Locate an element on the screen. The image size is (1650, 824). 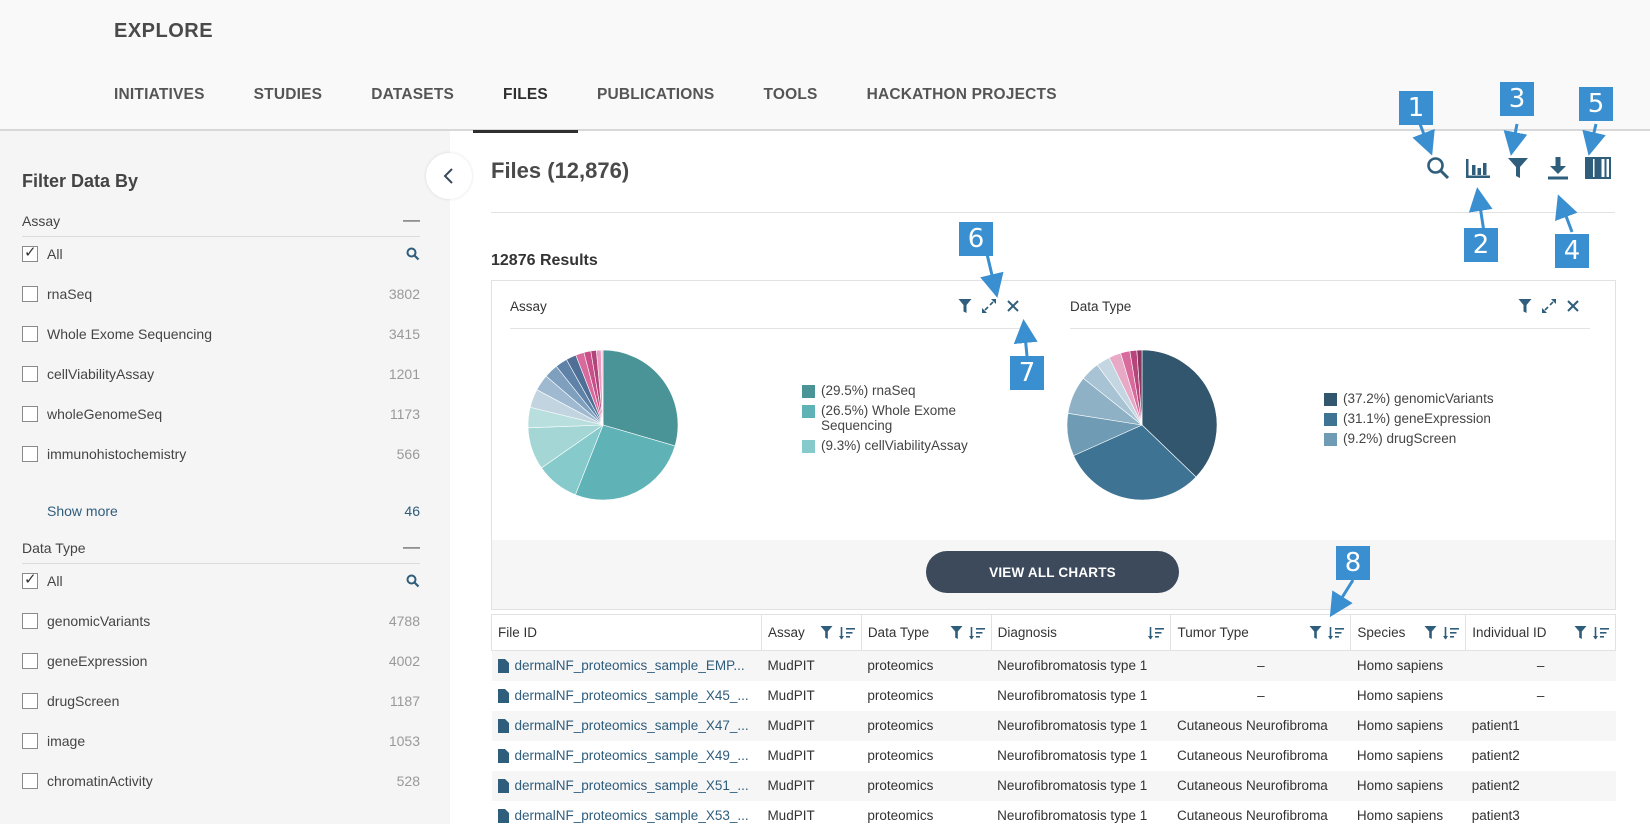
column-header-data-type: Data Type is located at coordinates (926, 632).